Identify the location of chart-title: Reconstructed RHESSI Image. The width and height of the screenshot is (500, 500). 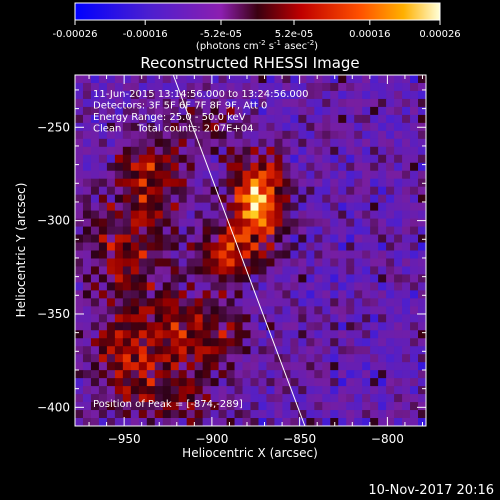
(249, 63).